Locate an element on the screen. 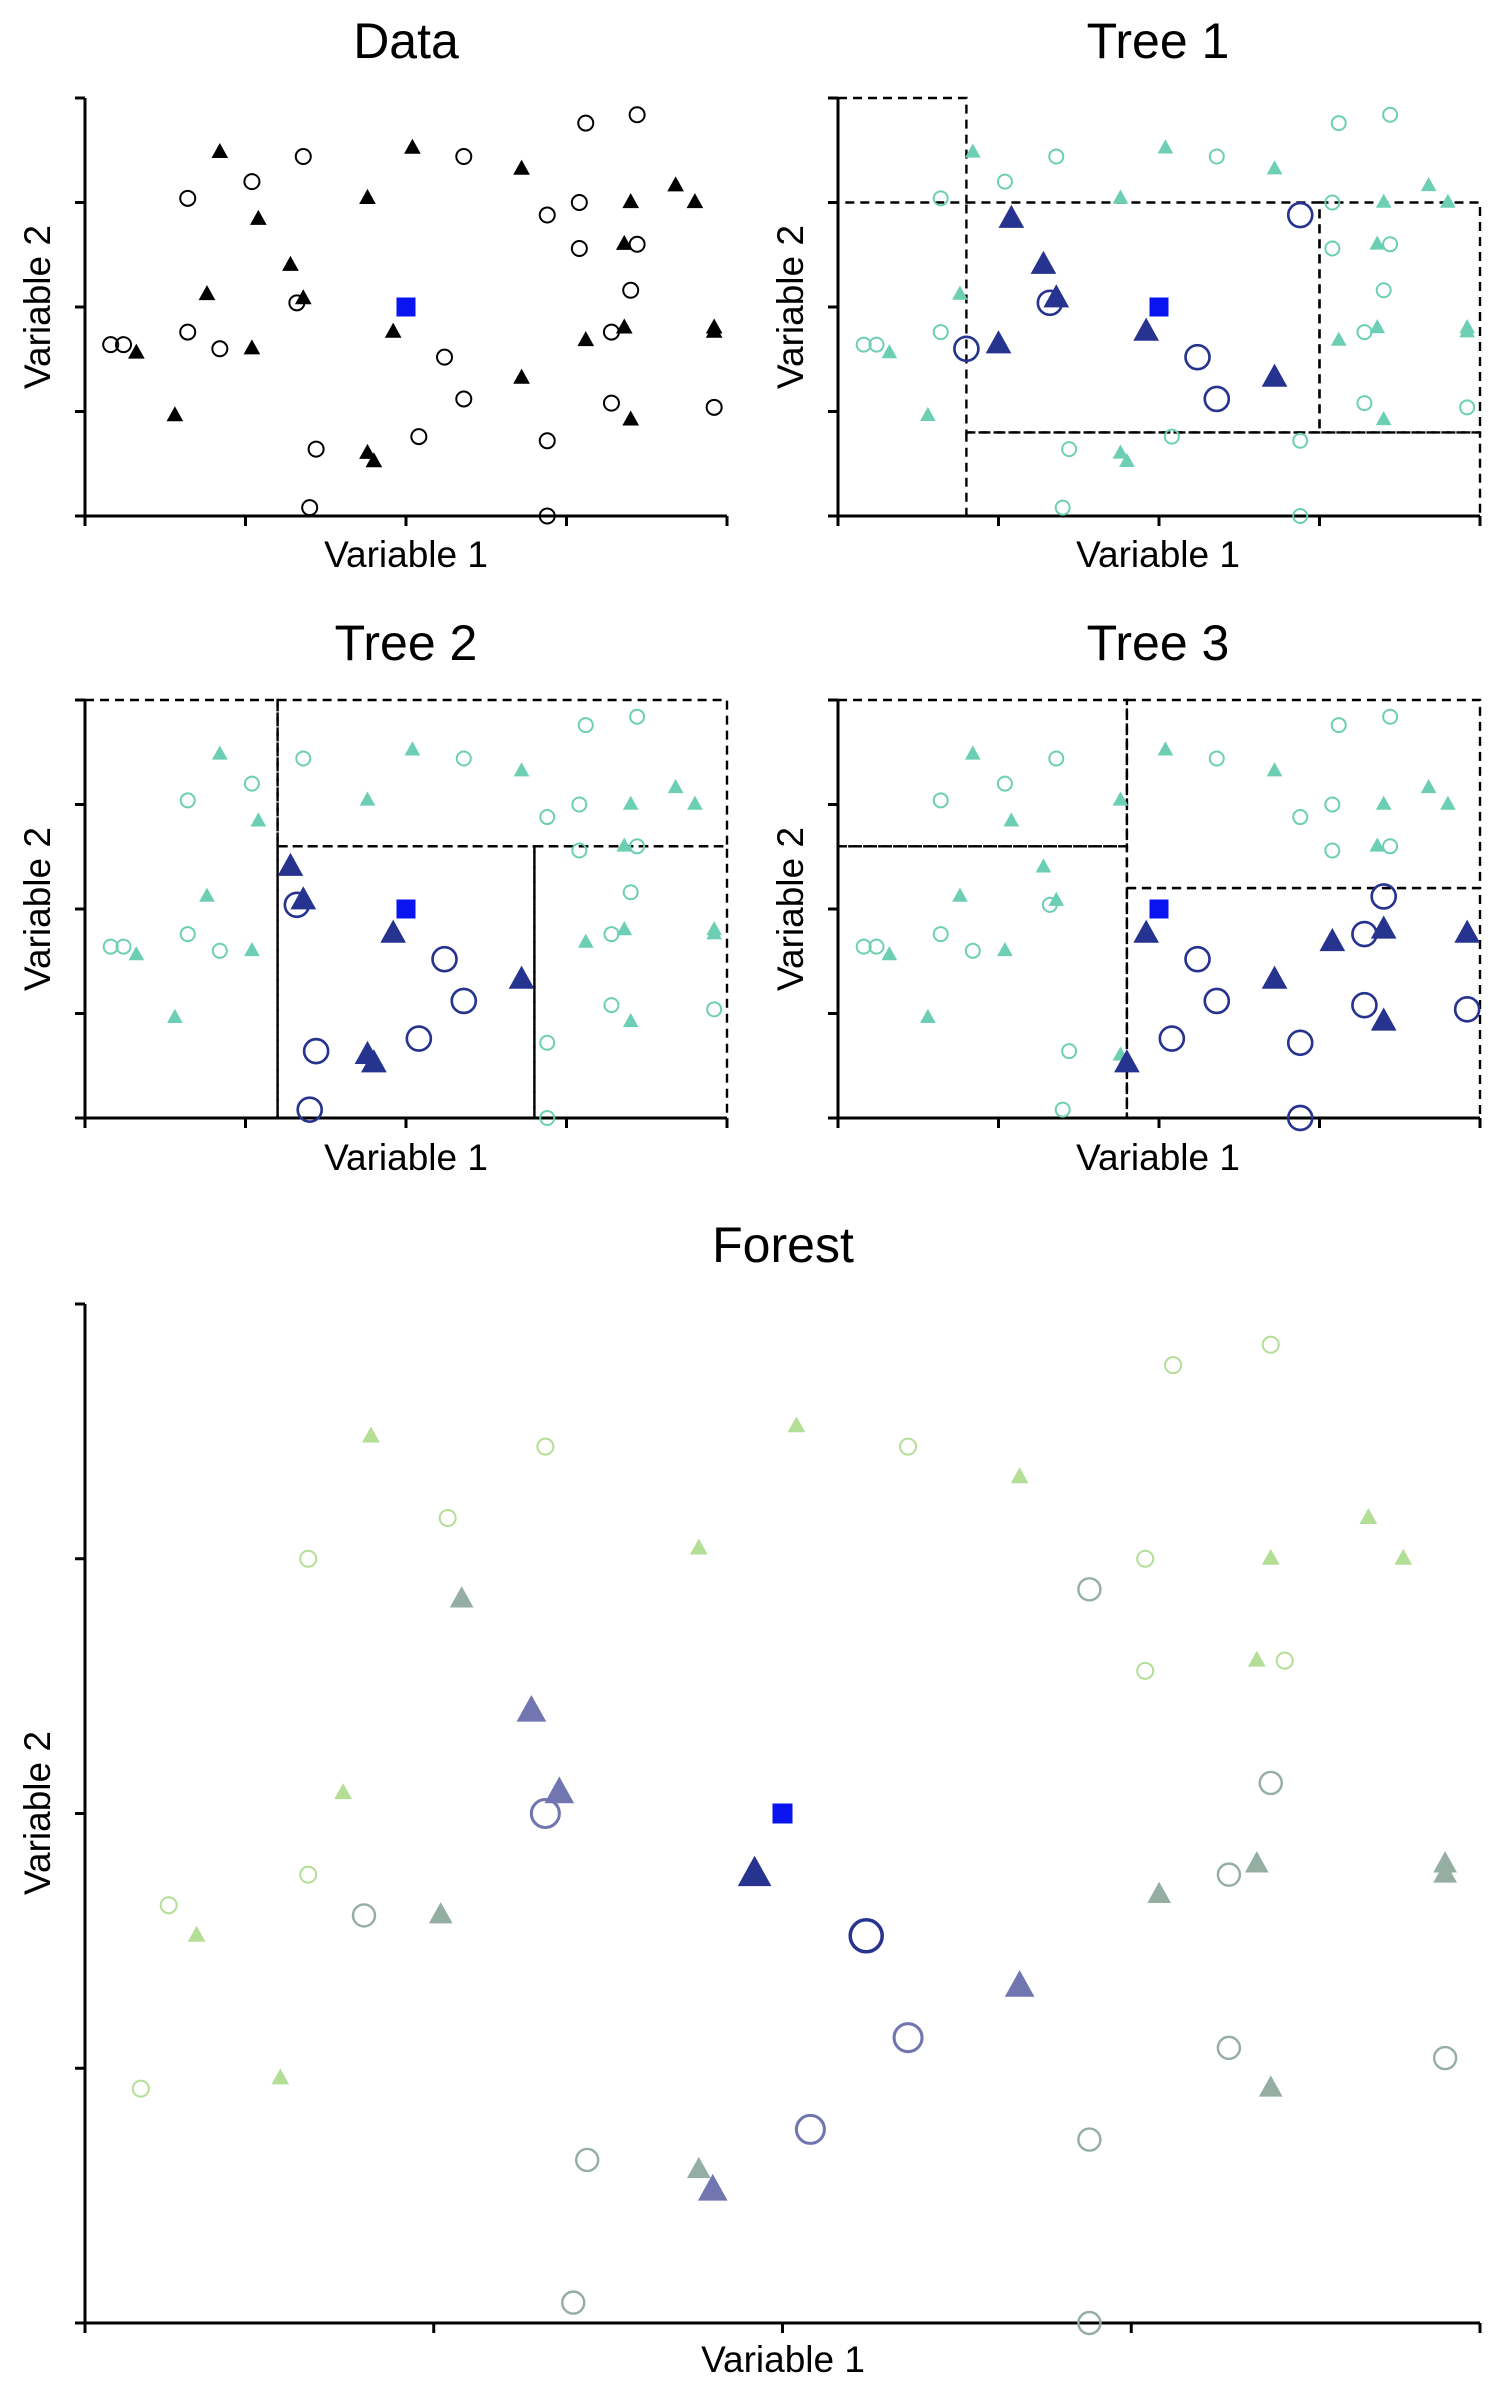 The image size is (1500, 2400). panel-tree2: Tree 2 Variable 1 Variable 2 is located at coordinates (373, 896).